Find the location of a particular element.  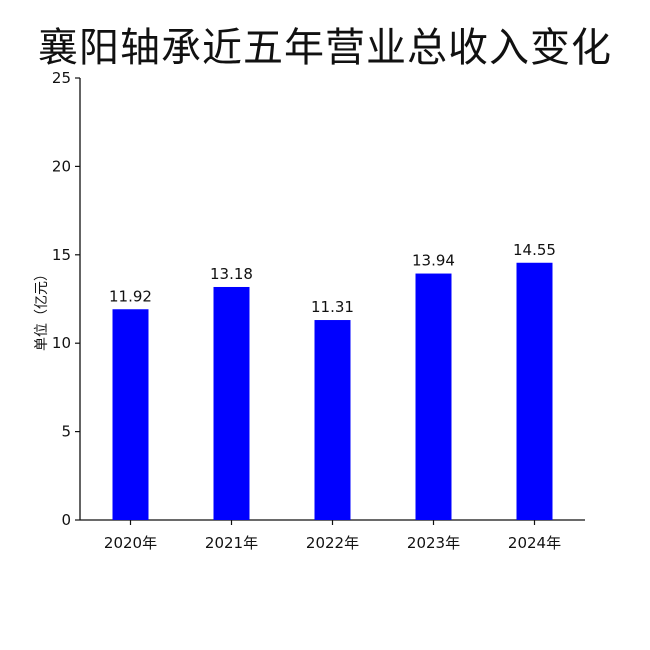

y-tick-label: 10 is located at coordinates (61, 343).